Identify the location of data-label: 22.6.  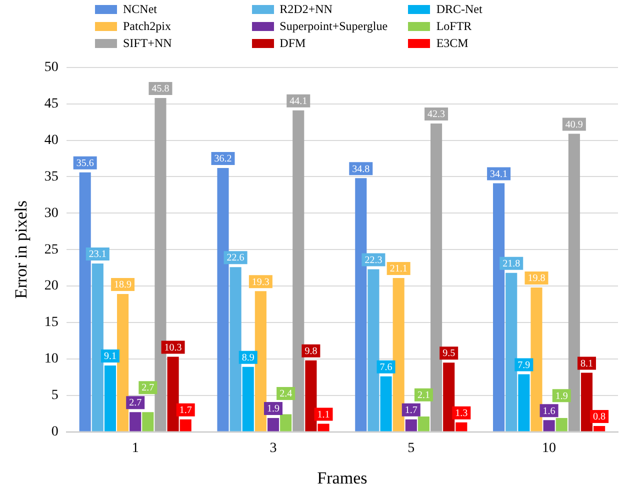
(235, 258).